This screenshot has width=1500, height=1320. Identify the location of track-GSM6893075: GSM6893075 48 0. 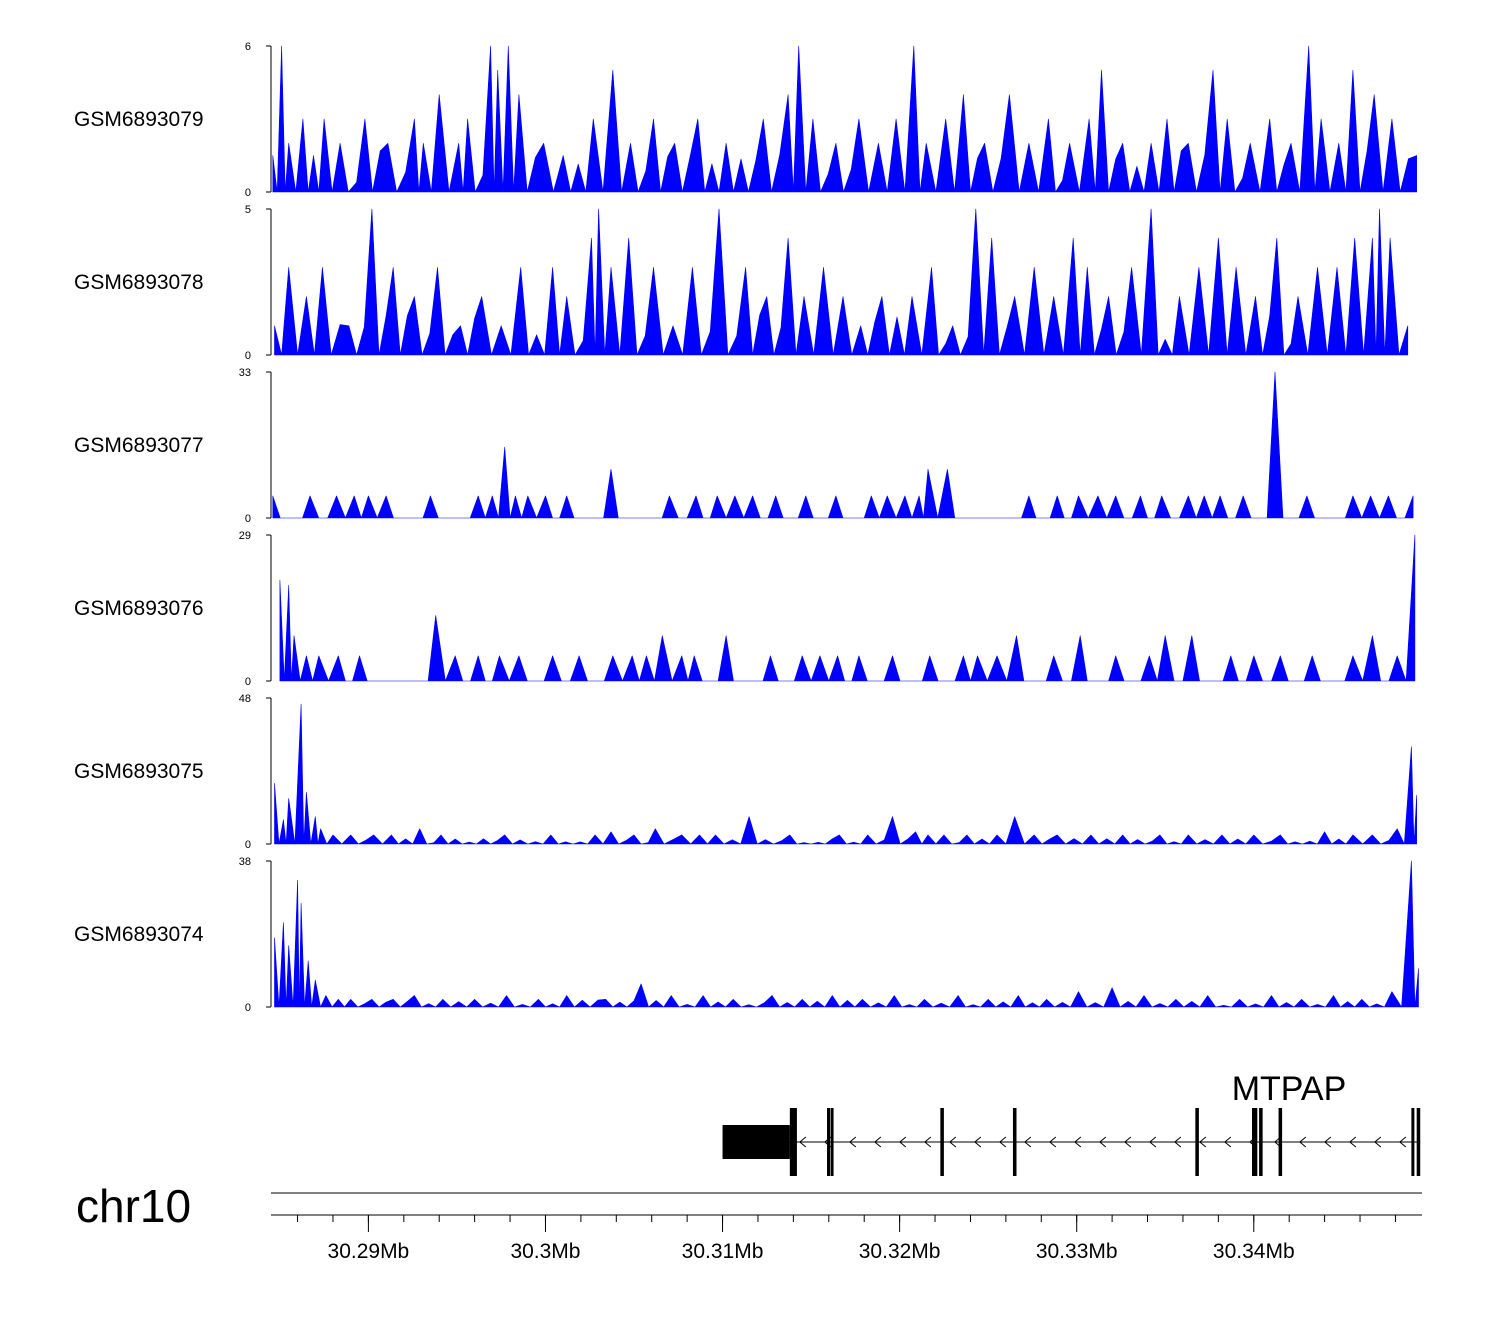
(745, 772).